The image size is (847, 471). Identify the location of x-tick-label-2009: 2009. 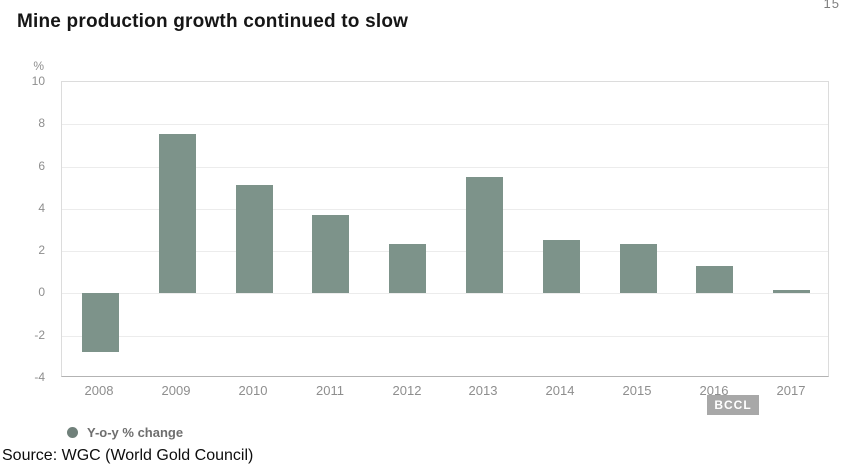
(176, 390).